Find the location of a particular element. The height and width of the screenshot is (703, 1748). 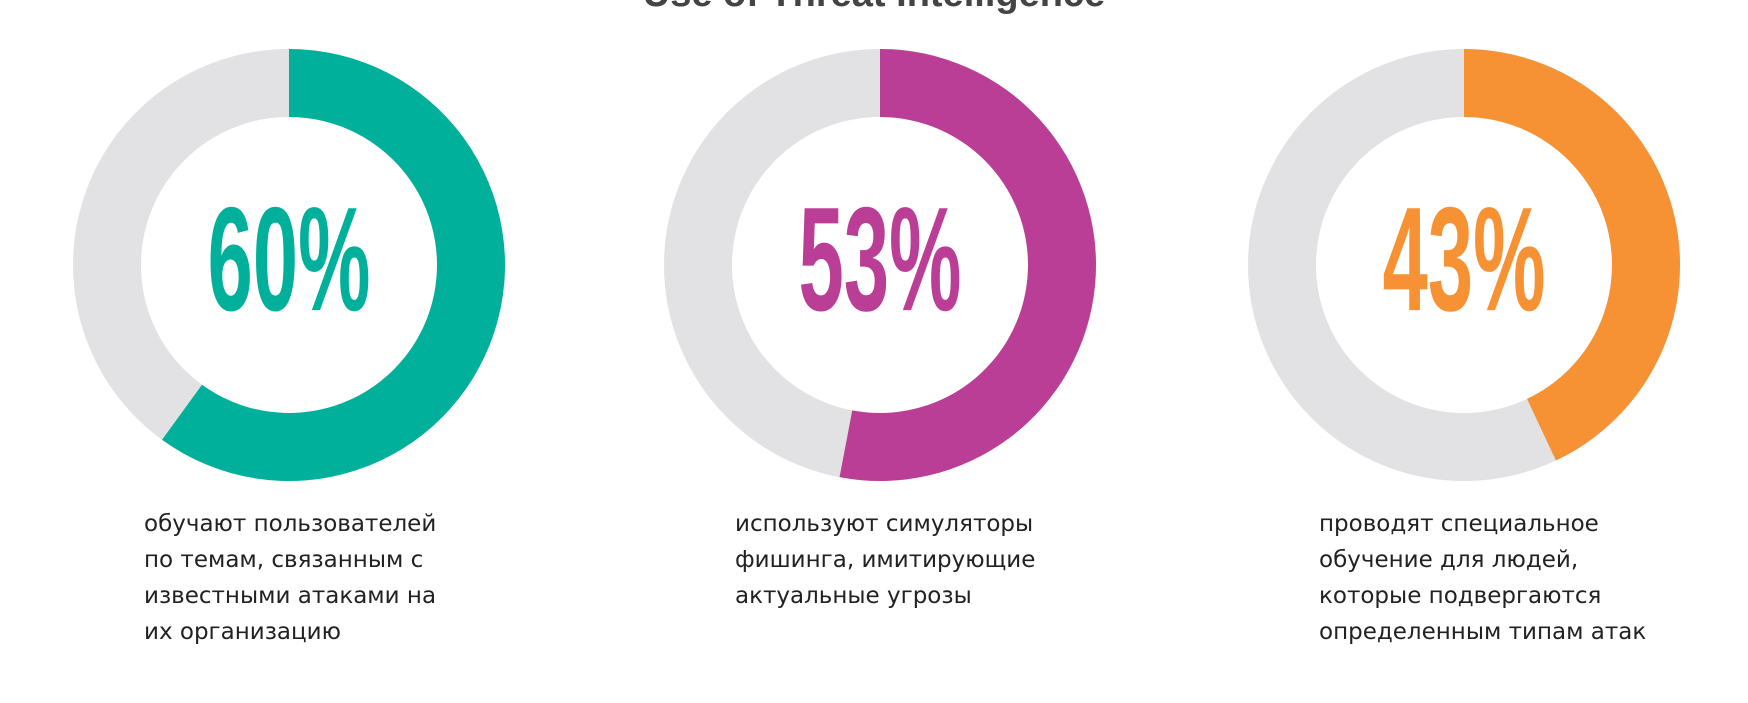

description-line: обучение для людей, is located at coordinates (1448, 560).